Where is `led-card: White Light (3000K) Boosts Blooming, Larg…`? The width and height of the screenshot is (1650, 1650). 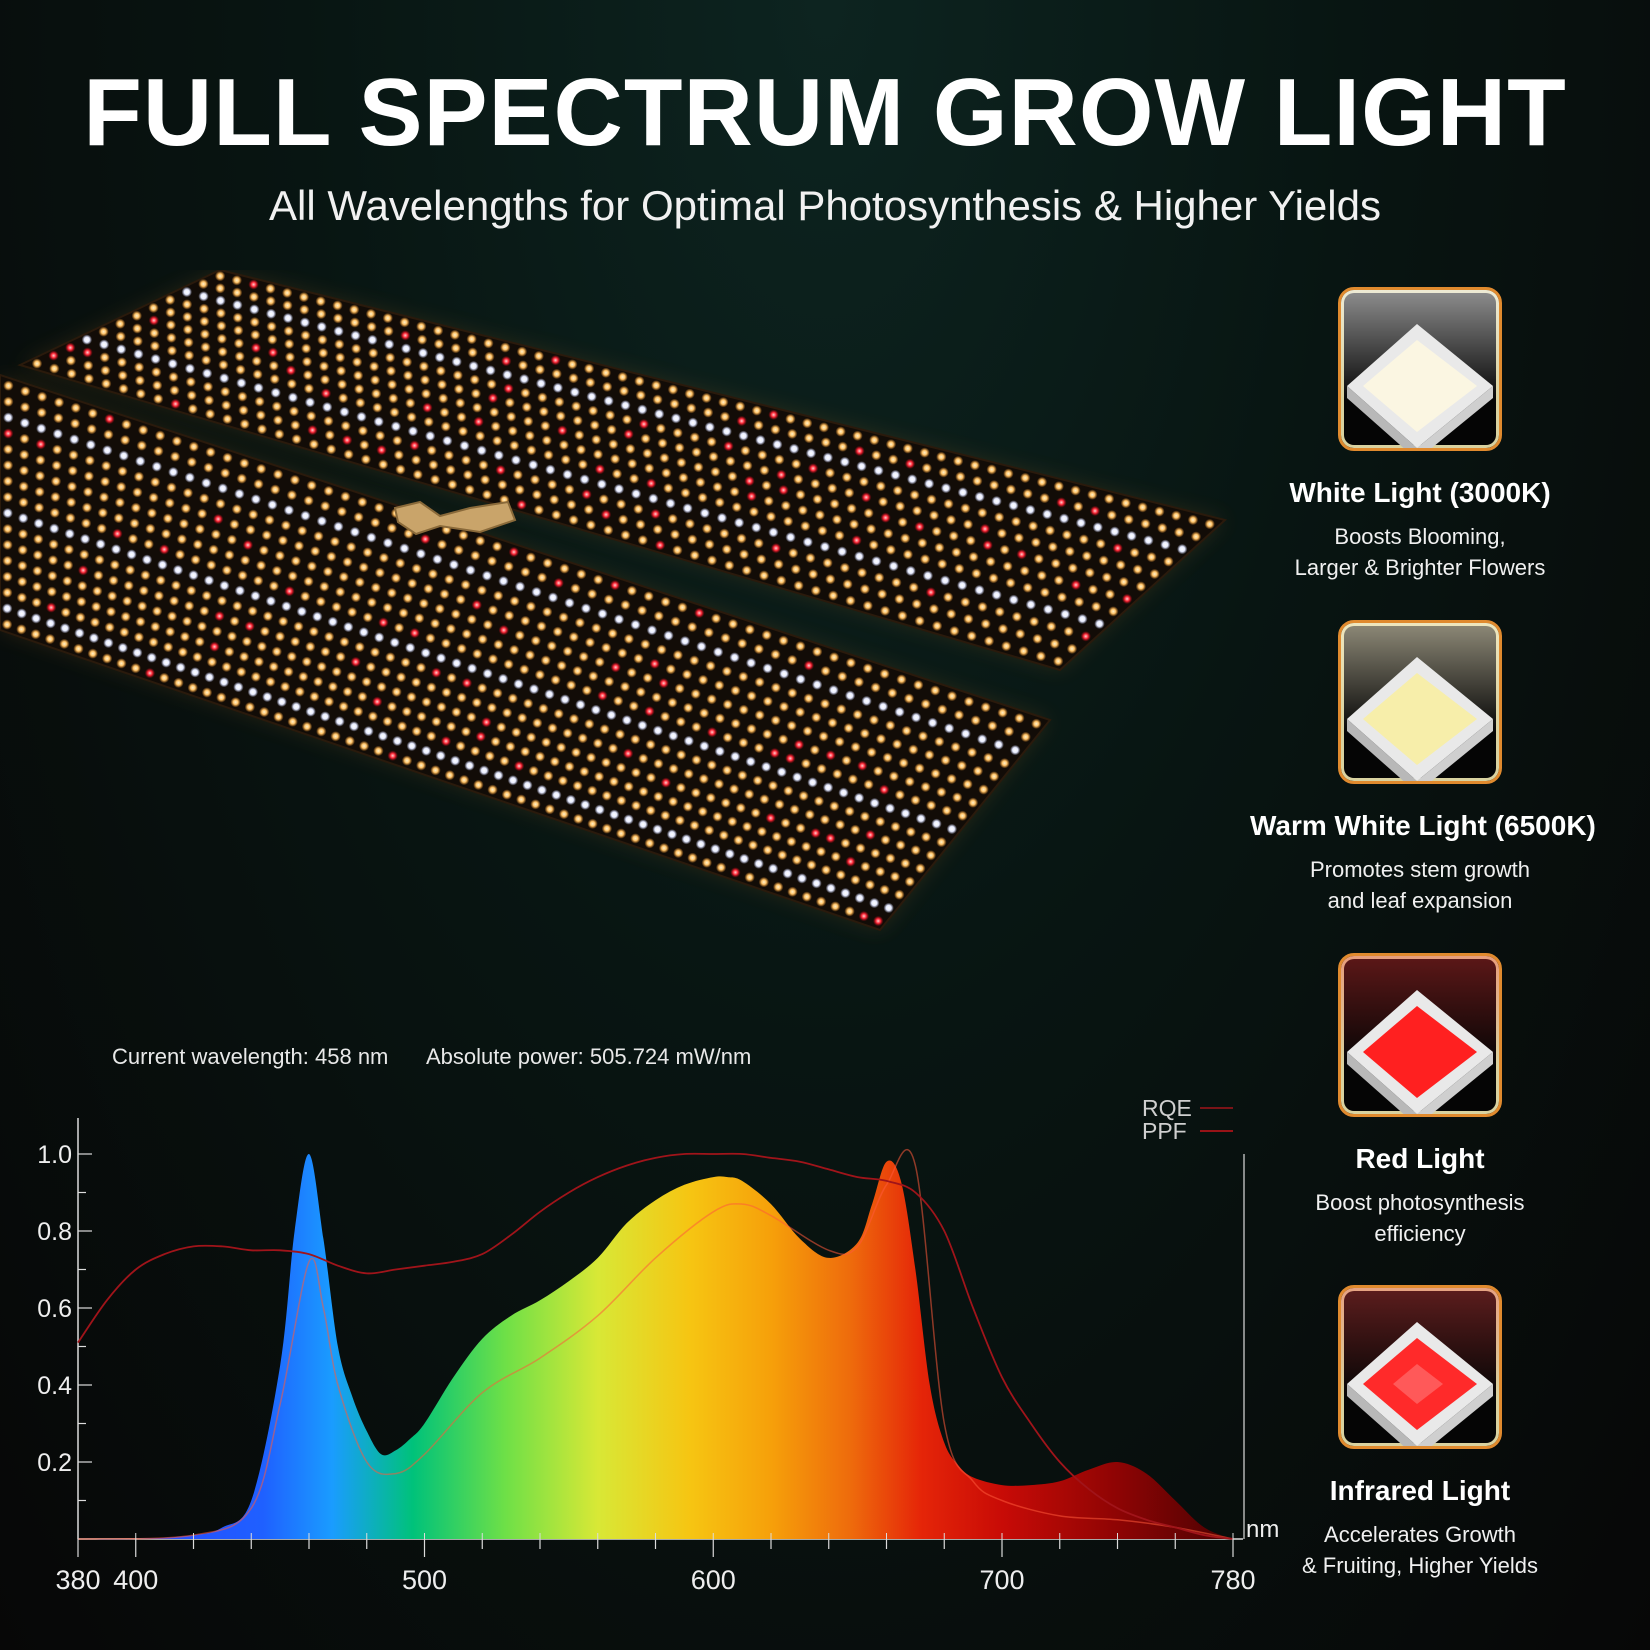
led-card: White Light (3000K) Boosts Blooming, Larg… is located at coordinates (1420, 435).